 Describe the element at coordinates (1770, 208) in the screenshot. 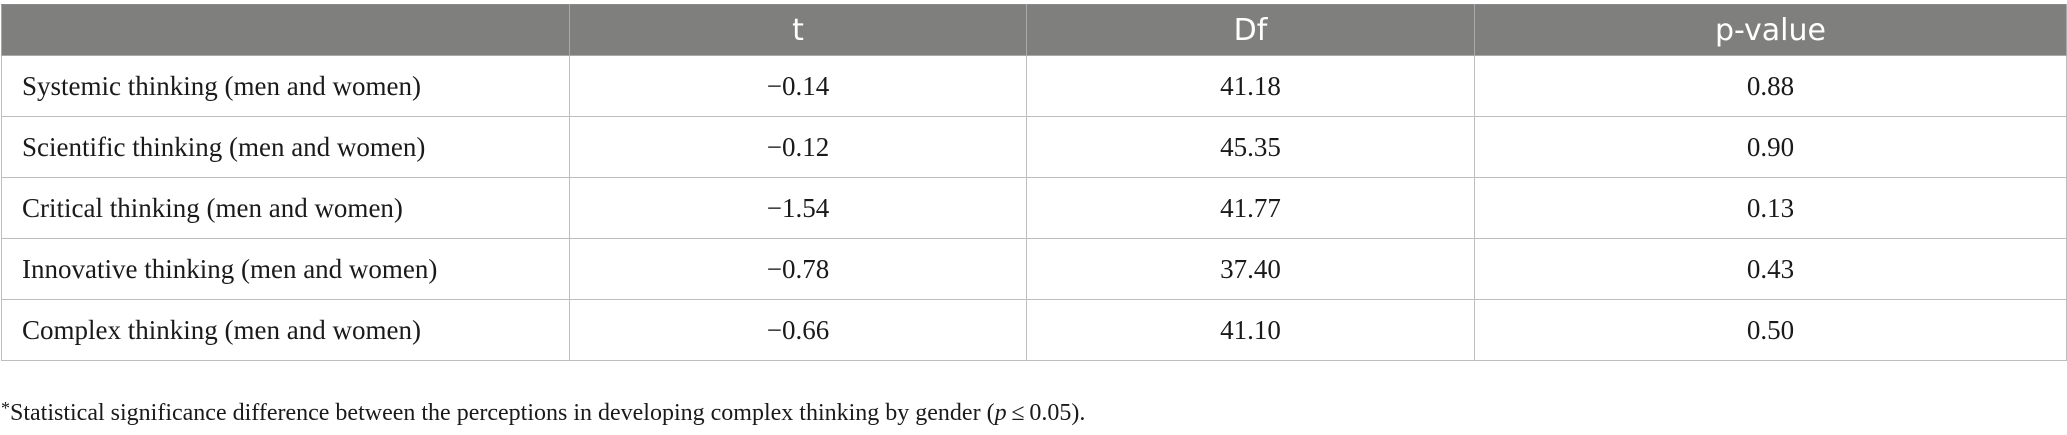

I see `p-value-cell: 0.13` at that location.